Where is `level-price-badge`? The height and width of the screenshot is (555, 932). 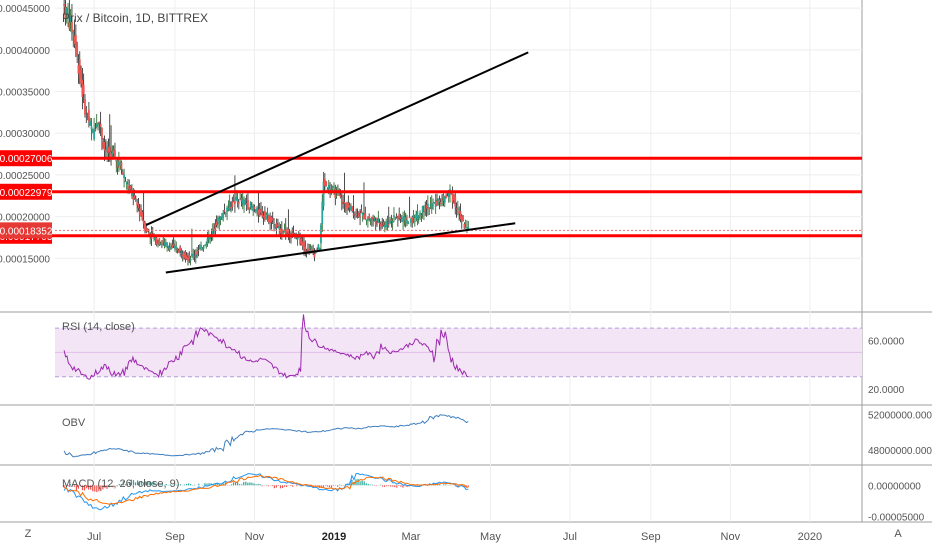 level-price-badge is located at coordinates (26, 158).